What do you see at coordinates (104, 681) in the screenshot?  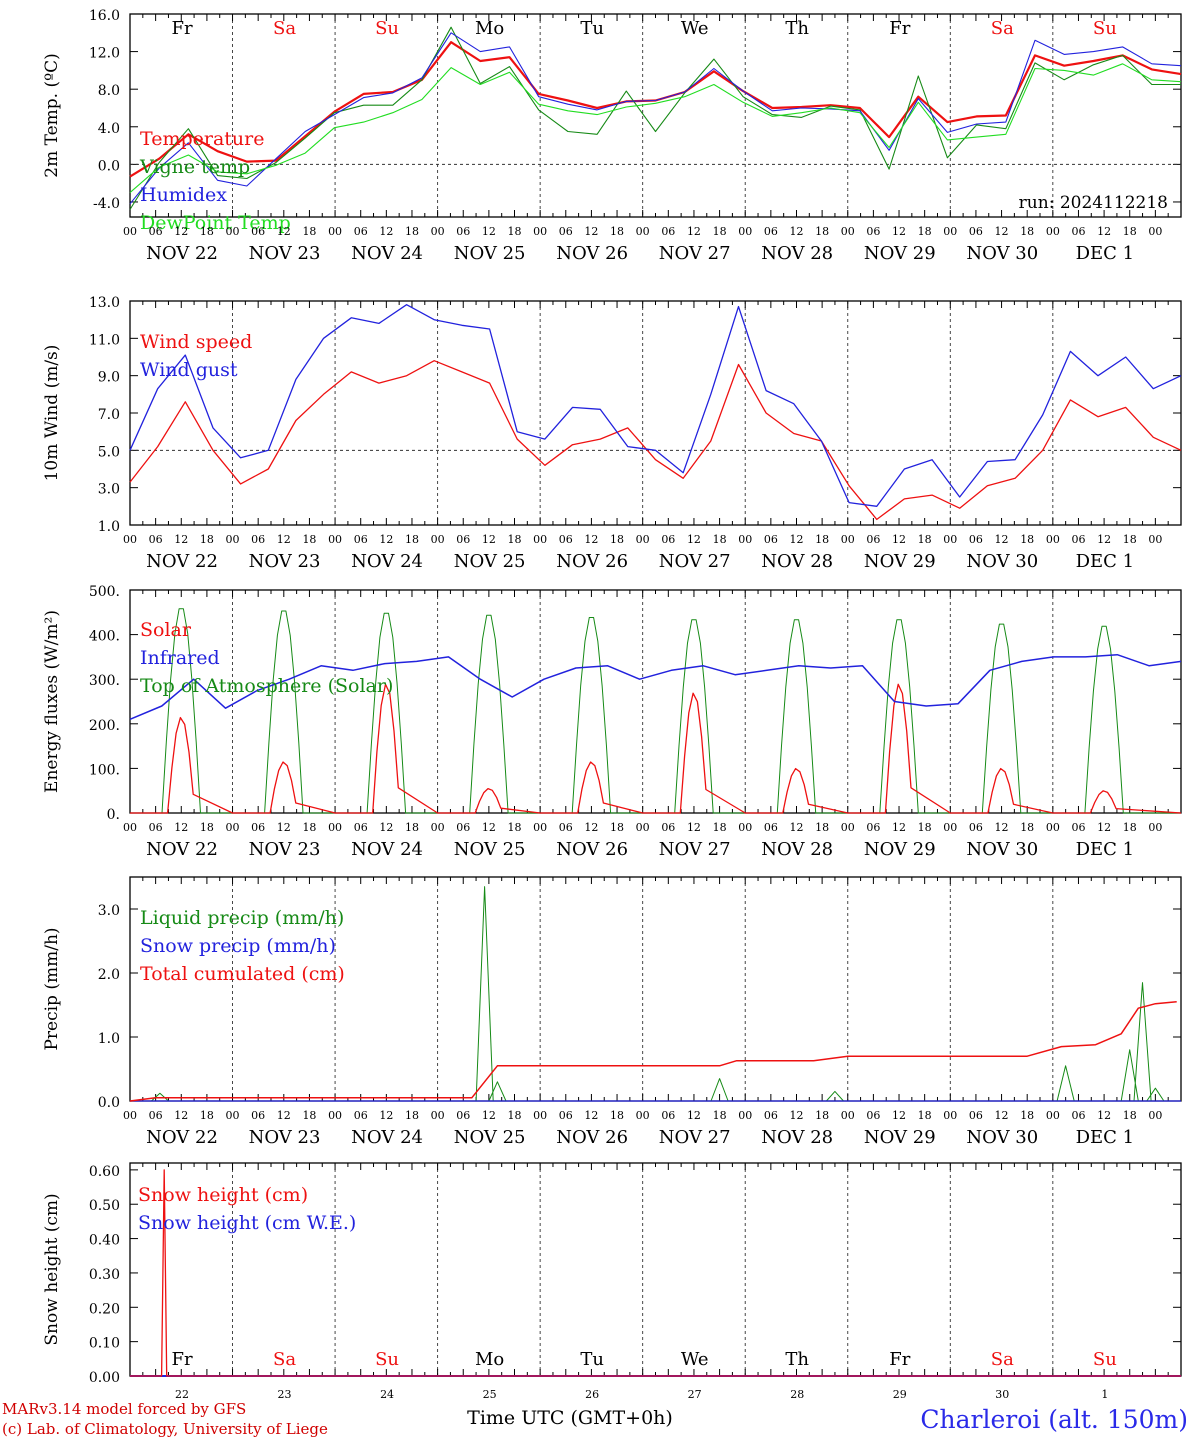 I see `y-tick-label: 300.` at bounding box center [104, 681].